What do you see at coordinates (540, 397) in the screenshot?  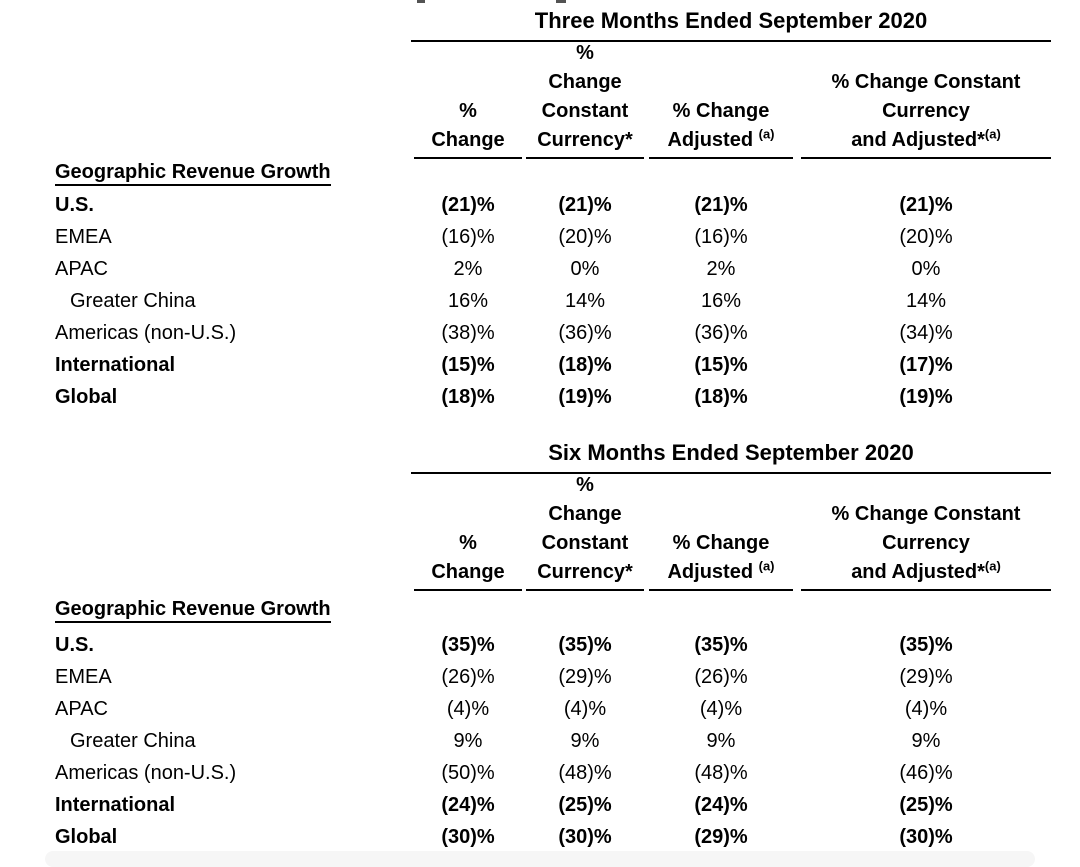 I see `table-row: Global (18)% (19)% (18)% (19)%` at bounding box center [540, 397].